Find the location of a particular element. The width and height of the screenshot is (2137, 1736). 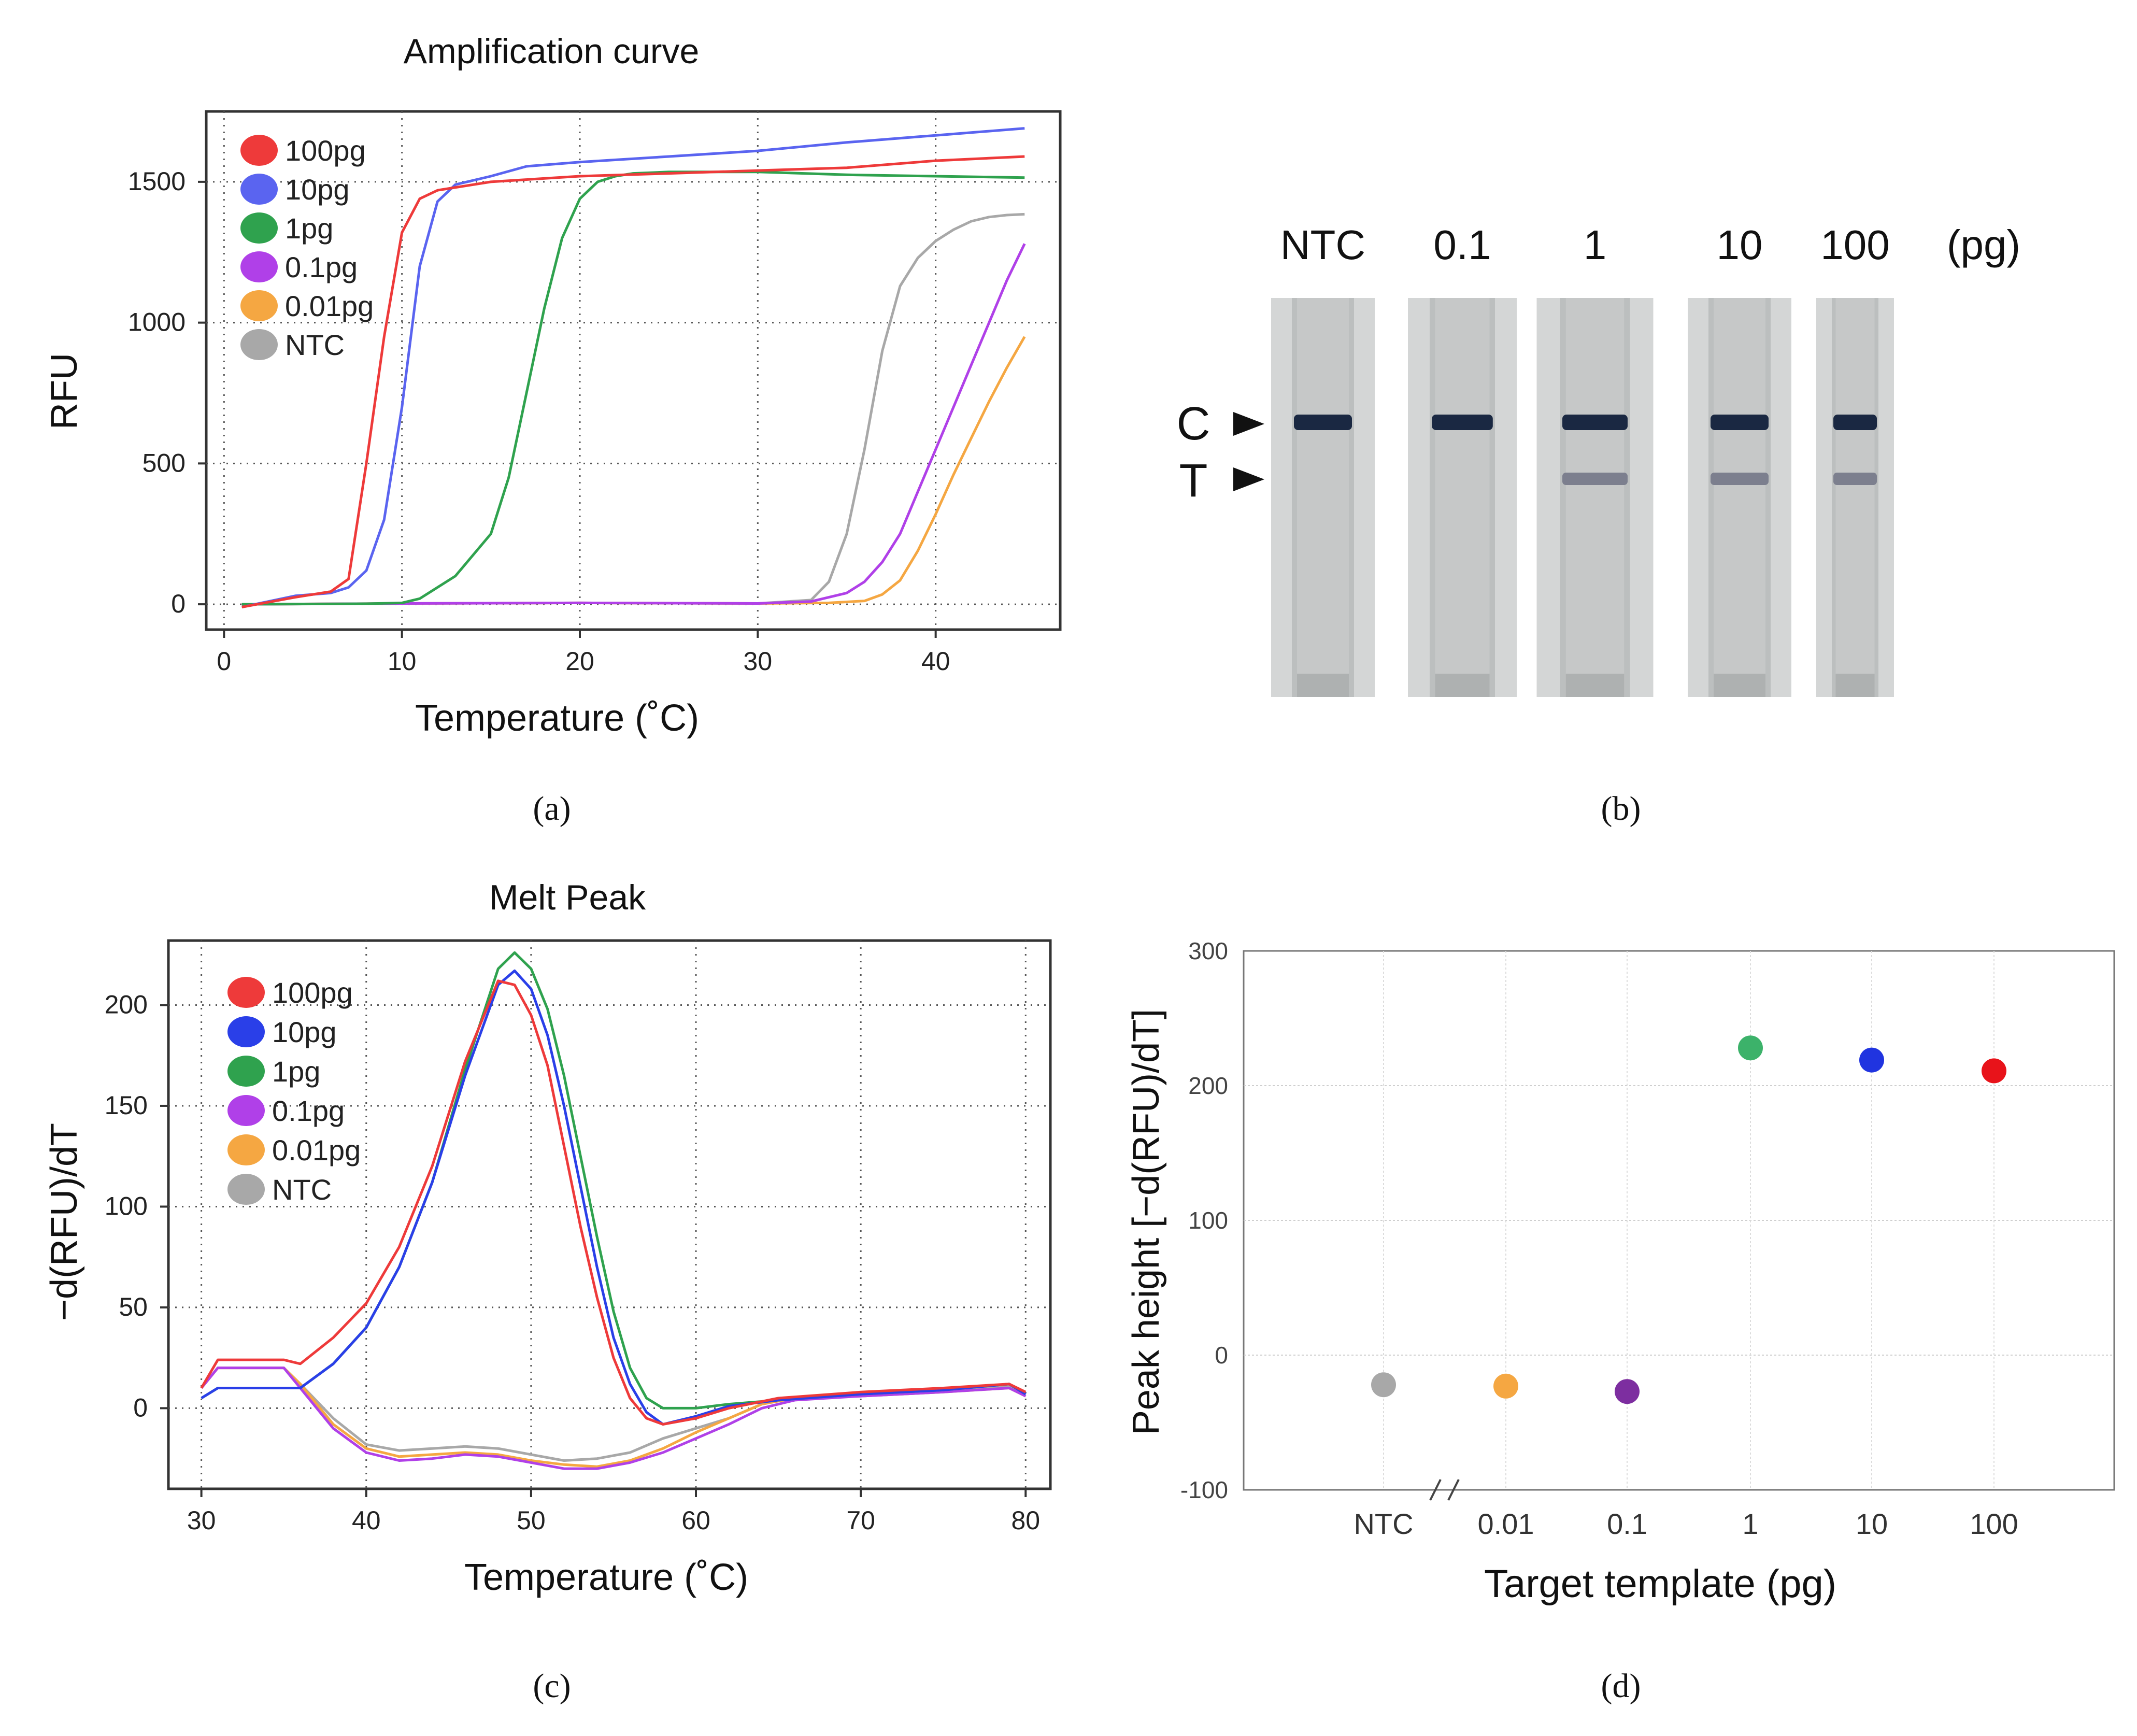

marker-t-label: T is located at coordinates (1194, 481).